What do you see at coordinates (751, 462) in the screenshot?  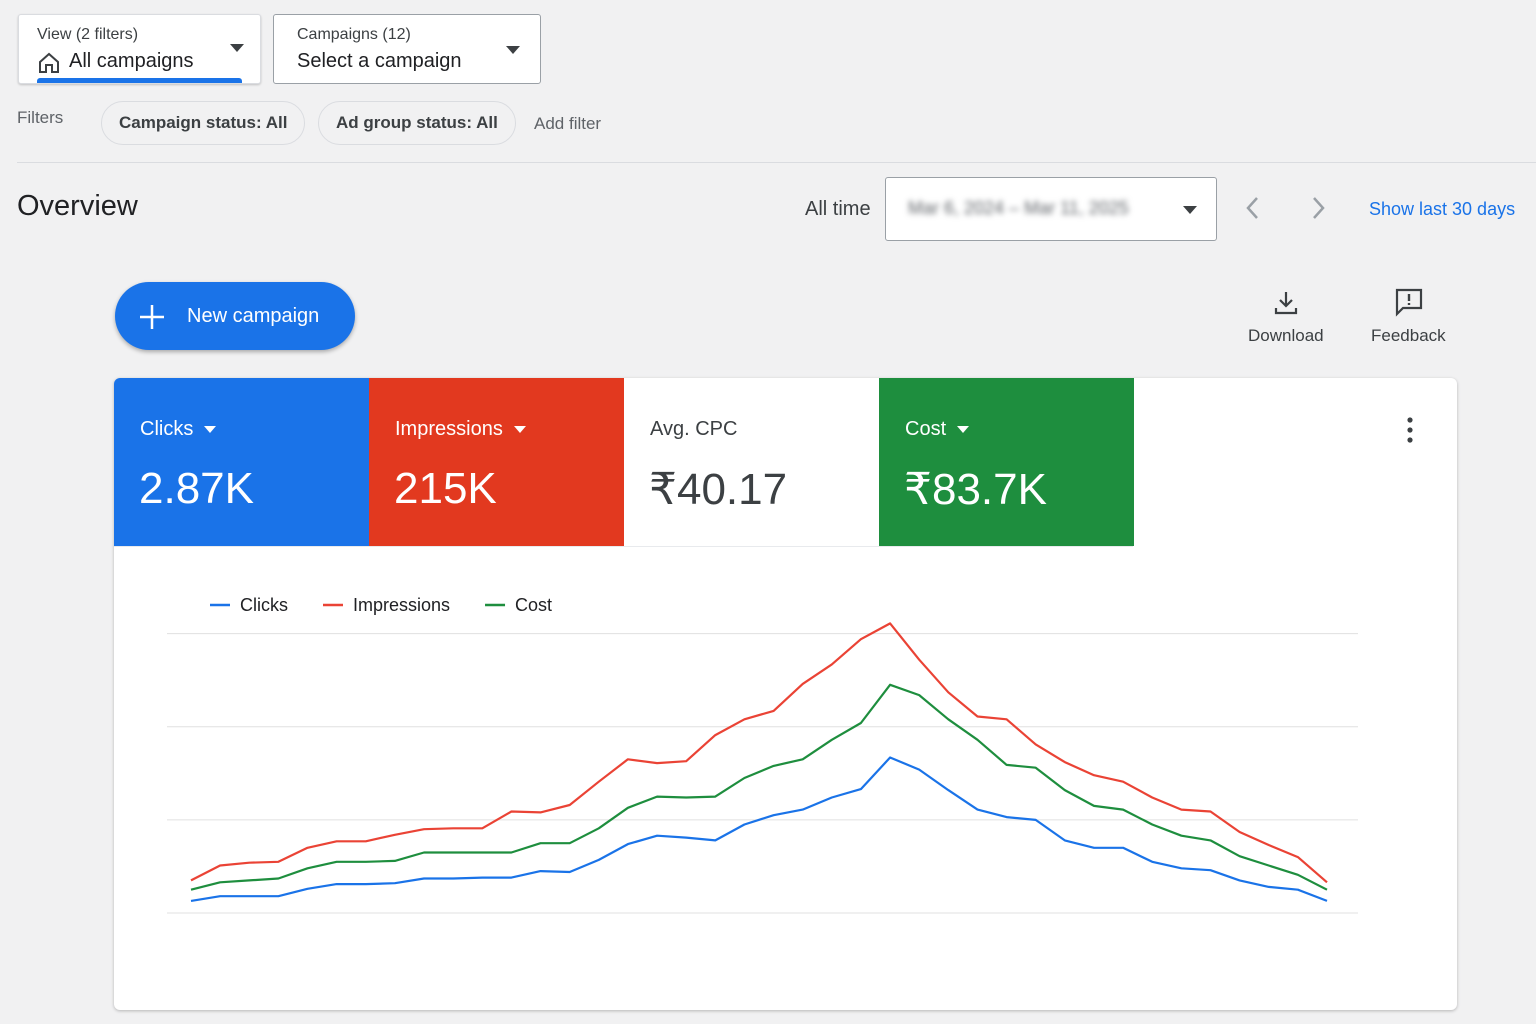 I see `metric-tile: Avg. CPC ₹40.17` at bounding box center [751, 462].